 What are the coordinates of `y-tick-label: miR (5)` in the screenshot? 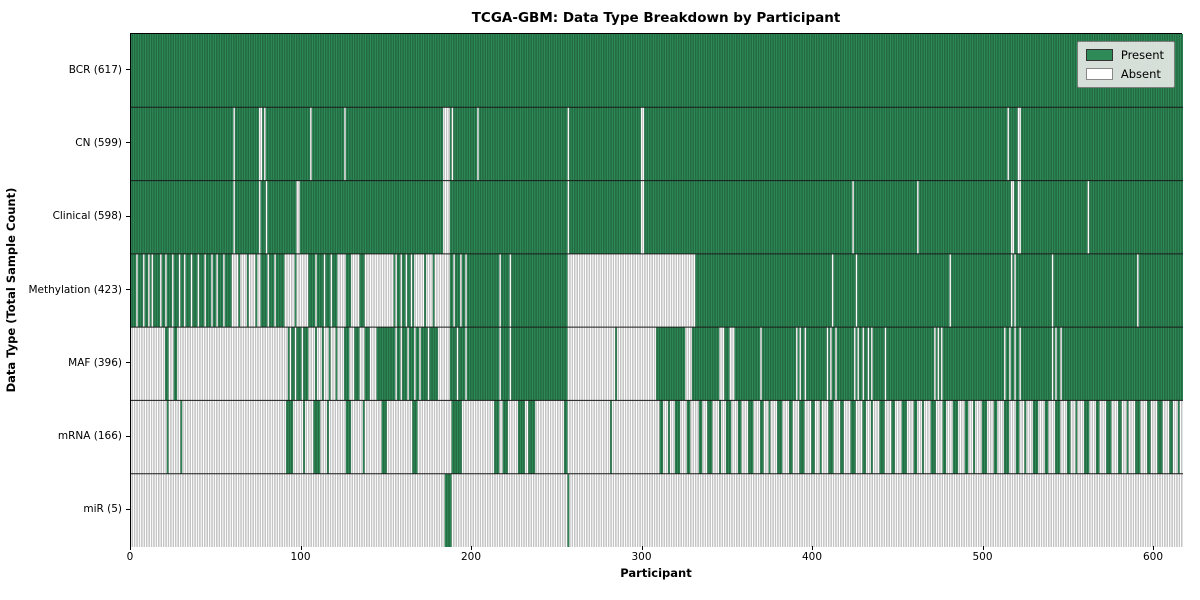 It's located at (102, 509).